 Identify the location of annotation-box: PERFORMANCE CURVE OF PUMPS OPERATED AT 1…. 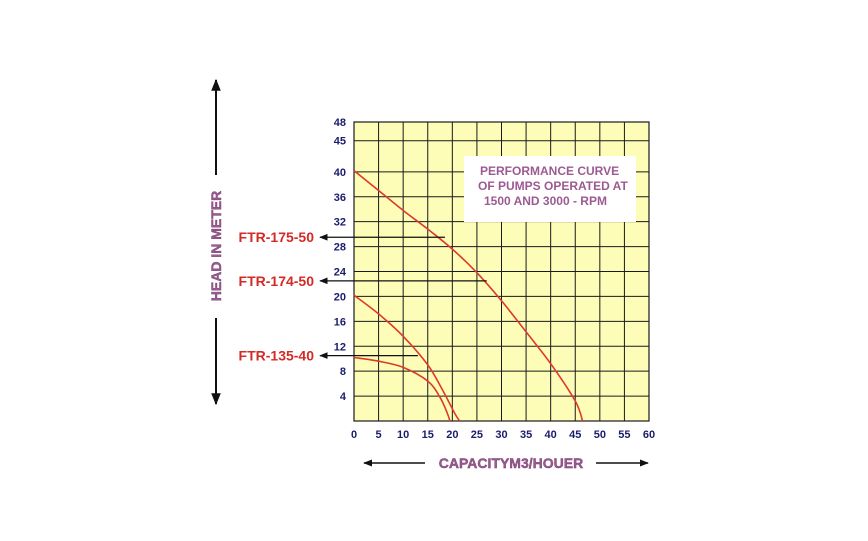
(550, 189).